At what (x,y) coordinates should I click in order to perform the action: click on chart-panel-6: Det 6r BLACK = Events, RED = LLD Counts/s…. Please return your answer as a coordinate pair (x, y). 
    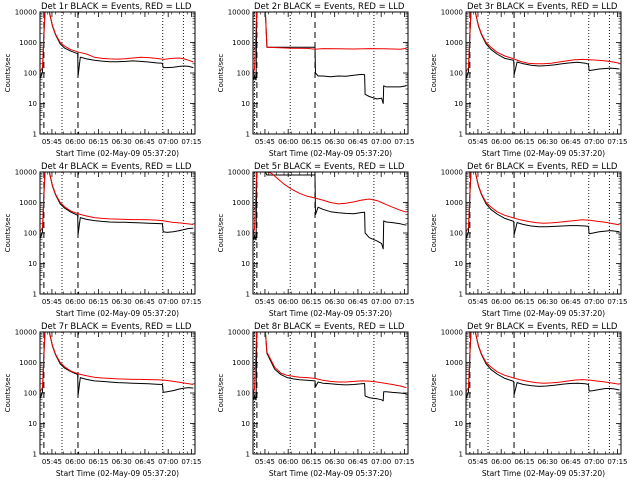
    Looking at the image, I should click on (529, 240).